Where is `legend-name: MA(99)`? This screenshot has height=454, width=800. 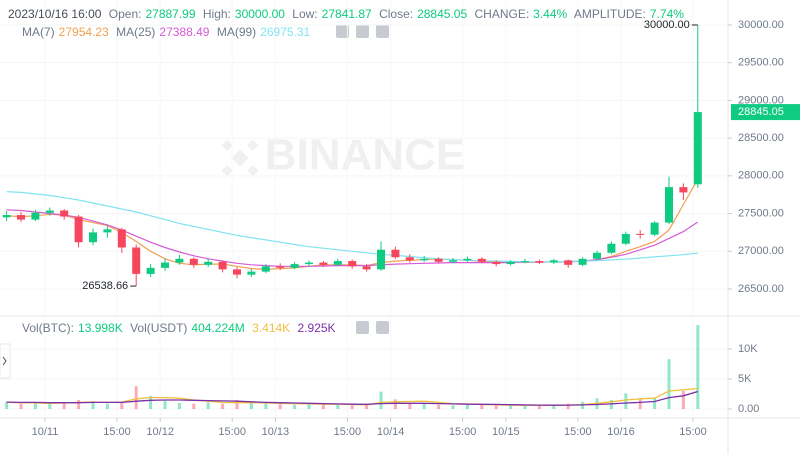
legend-name: MA(99) is located at coordinates (236, 32).